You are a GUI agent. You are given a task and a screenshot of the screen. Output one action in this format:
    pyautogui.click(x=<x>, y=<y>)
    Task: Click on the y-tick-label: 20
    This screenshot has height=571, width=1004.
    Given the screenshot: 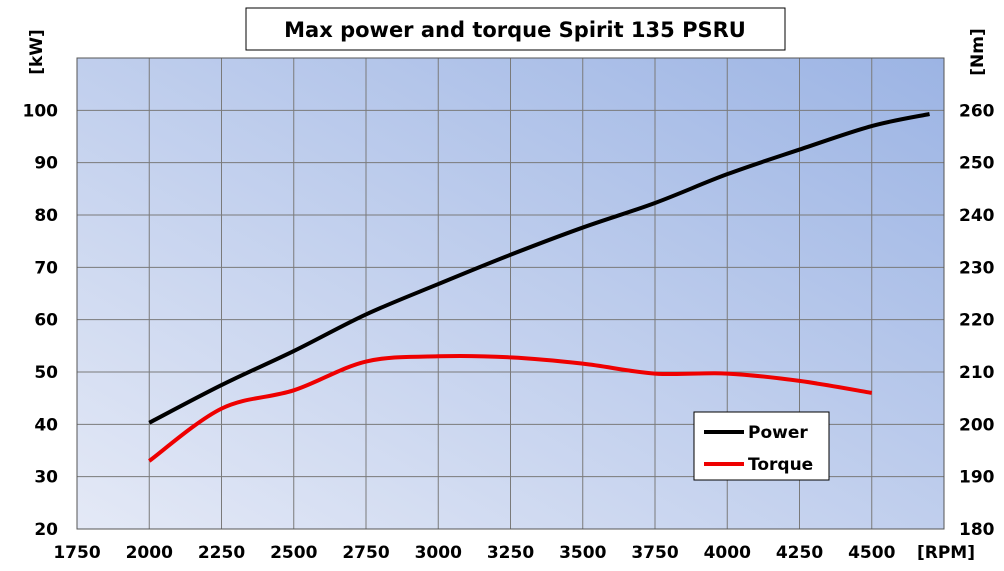 What is the action you would take?
    pyautogui.click(x=46, y=530)
    